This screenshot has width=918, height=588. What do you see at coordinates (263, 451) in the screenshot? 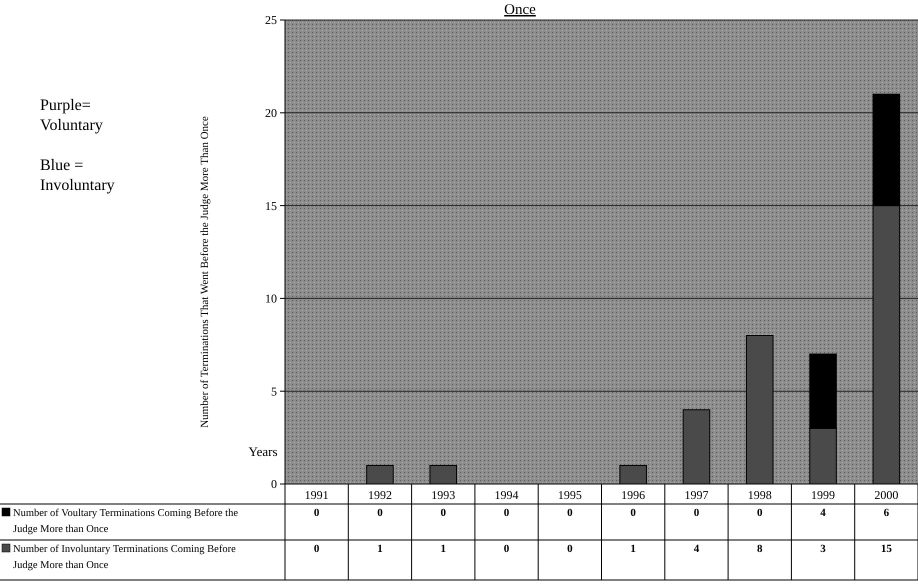
I see `x-axis-title: Years` at bounding box center [263, 451].